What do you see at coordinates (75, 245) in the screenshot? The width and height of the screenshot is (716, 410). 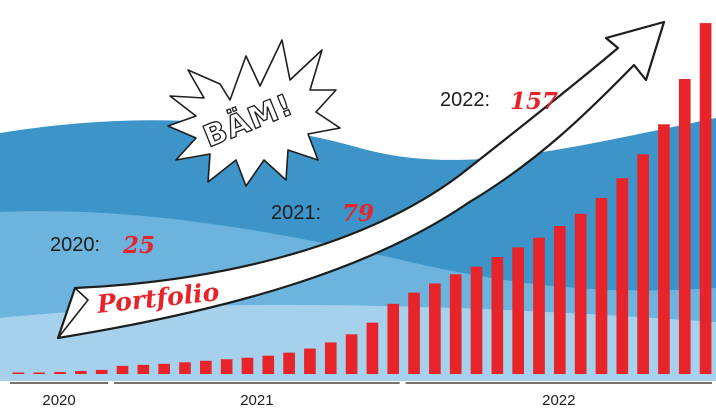 I see `annotation-2020-label: 2020:` at bounding box center [75, 245].